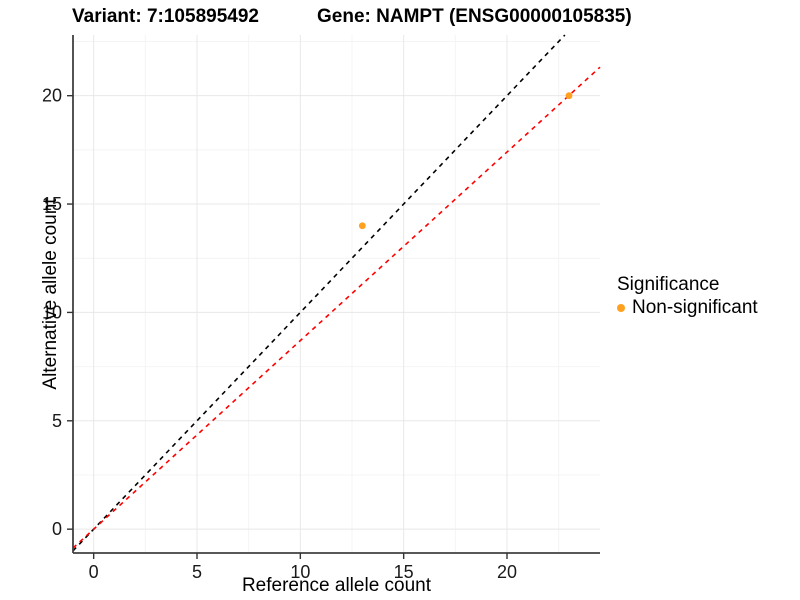 The width and height of the screenshot is (800, 600). I want to click on x-tick-label: 10, so click(300, 572).